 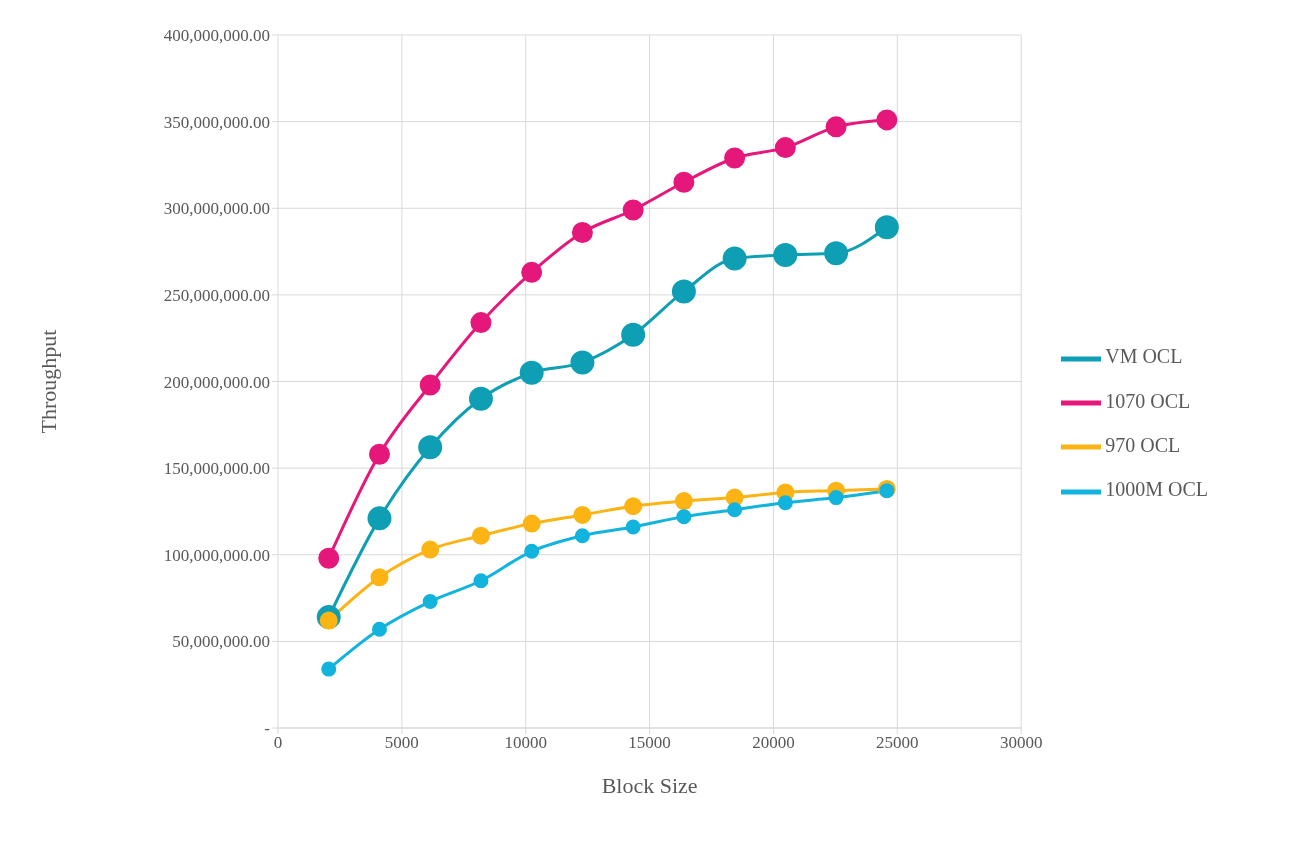 What do you see at coordinates (216, 209) in the screenshot?
I see `y-tick-label: 300,000,000.00` at bounding box center [216, 209].